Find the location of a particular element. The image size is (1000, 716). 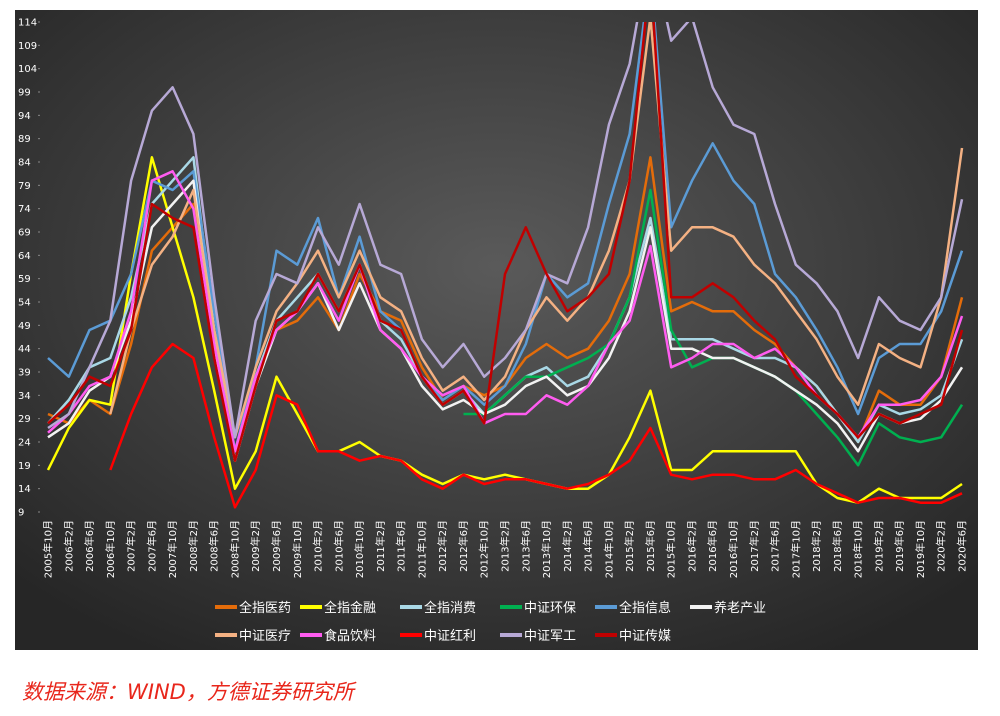

y-tick-label: 109 is located at coordinates (27, 46).